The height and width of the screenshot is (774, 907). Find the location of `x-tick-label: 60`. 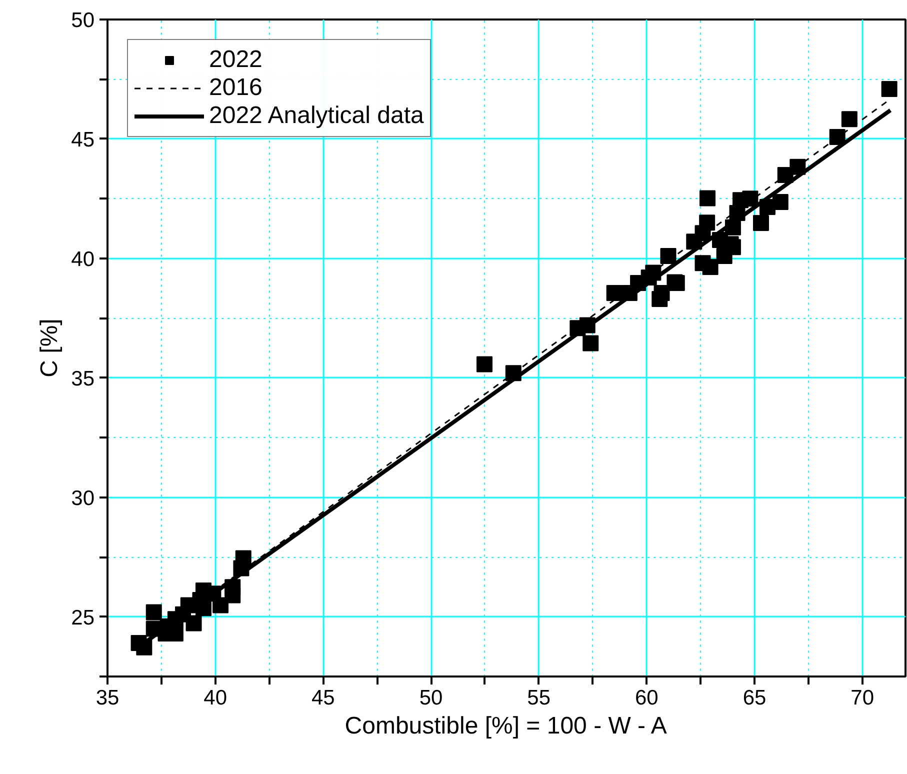

x-tick-label: 60 is located at coordinates (646, 698).